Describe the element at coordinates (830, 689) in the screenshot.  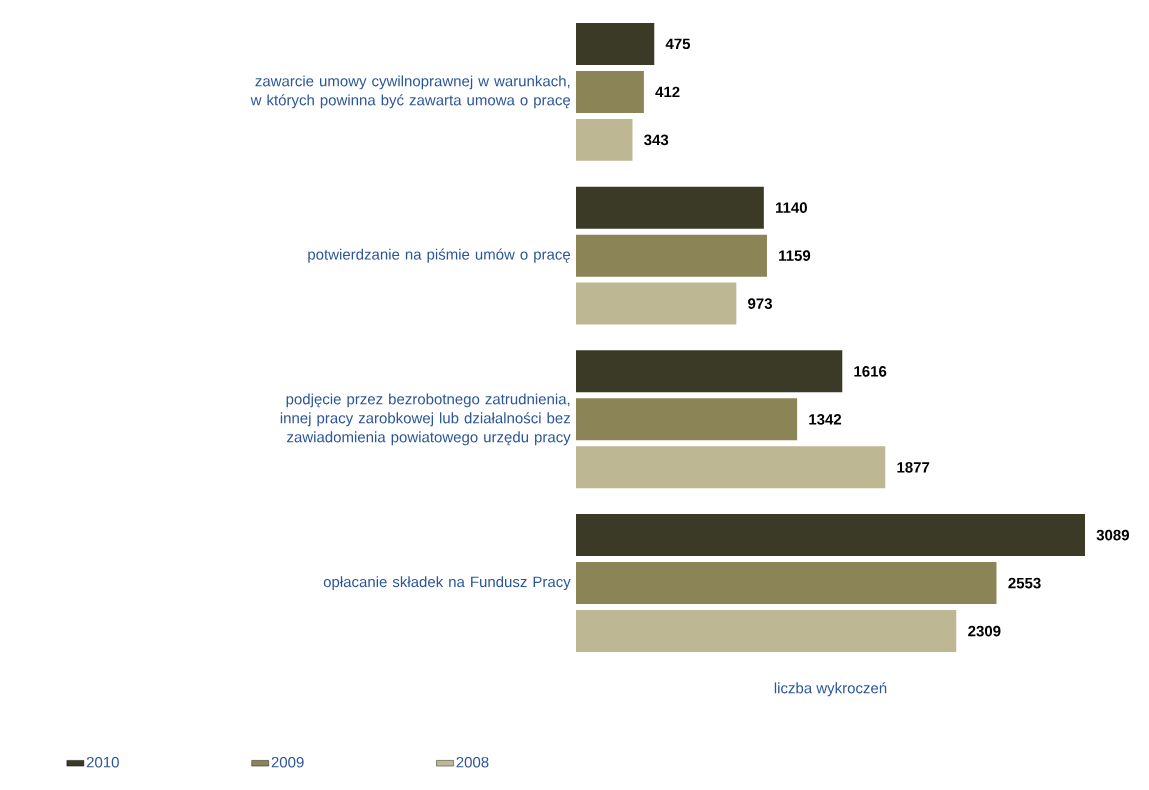
I see `x-axis-title: liczba wykroczeń` at that location.